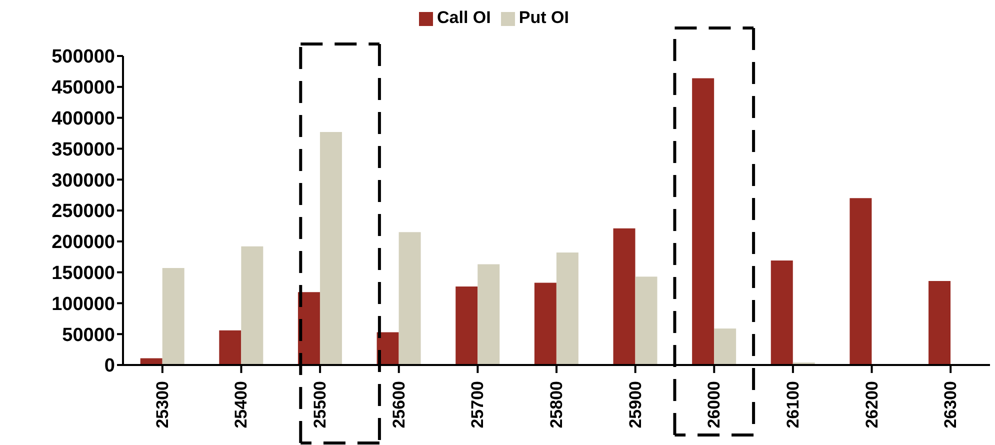 Image resolution: width=995 pixels, height=445 pixels. I want to click on y-tick-label: 100000, so click(83, 304).